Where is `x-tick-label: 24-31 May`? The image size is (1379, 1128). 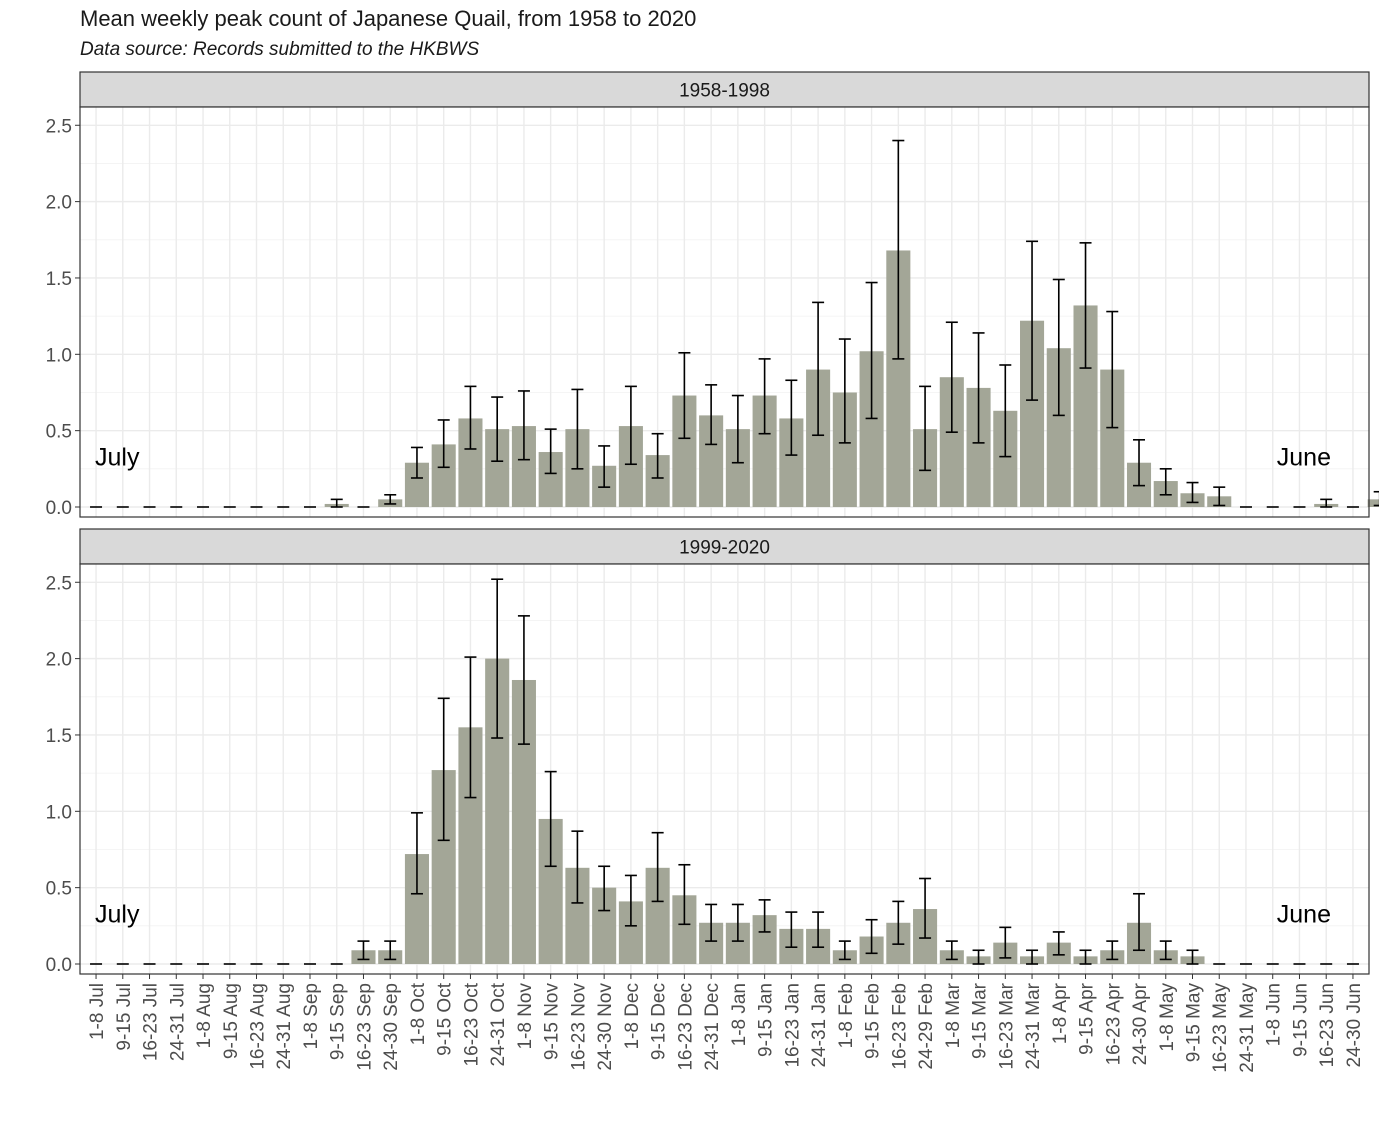 x-tick-label: 24-31 May is located at coordinates (1247, 1028).